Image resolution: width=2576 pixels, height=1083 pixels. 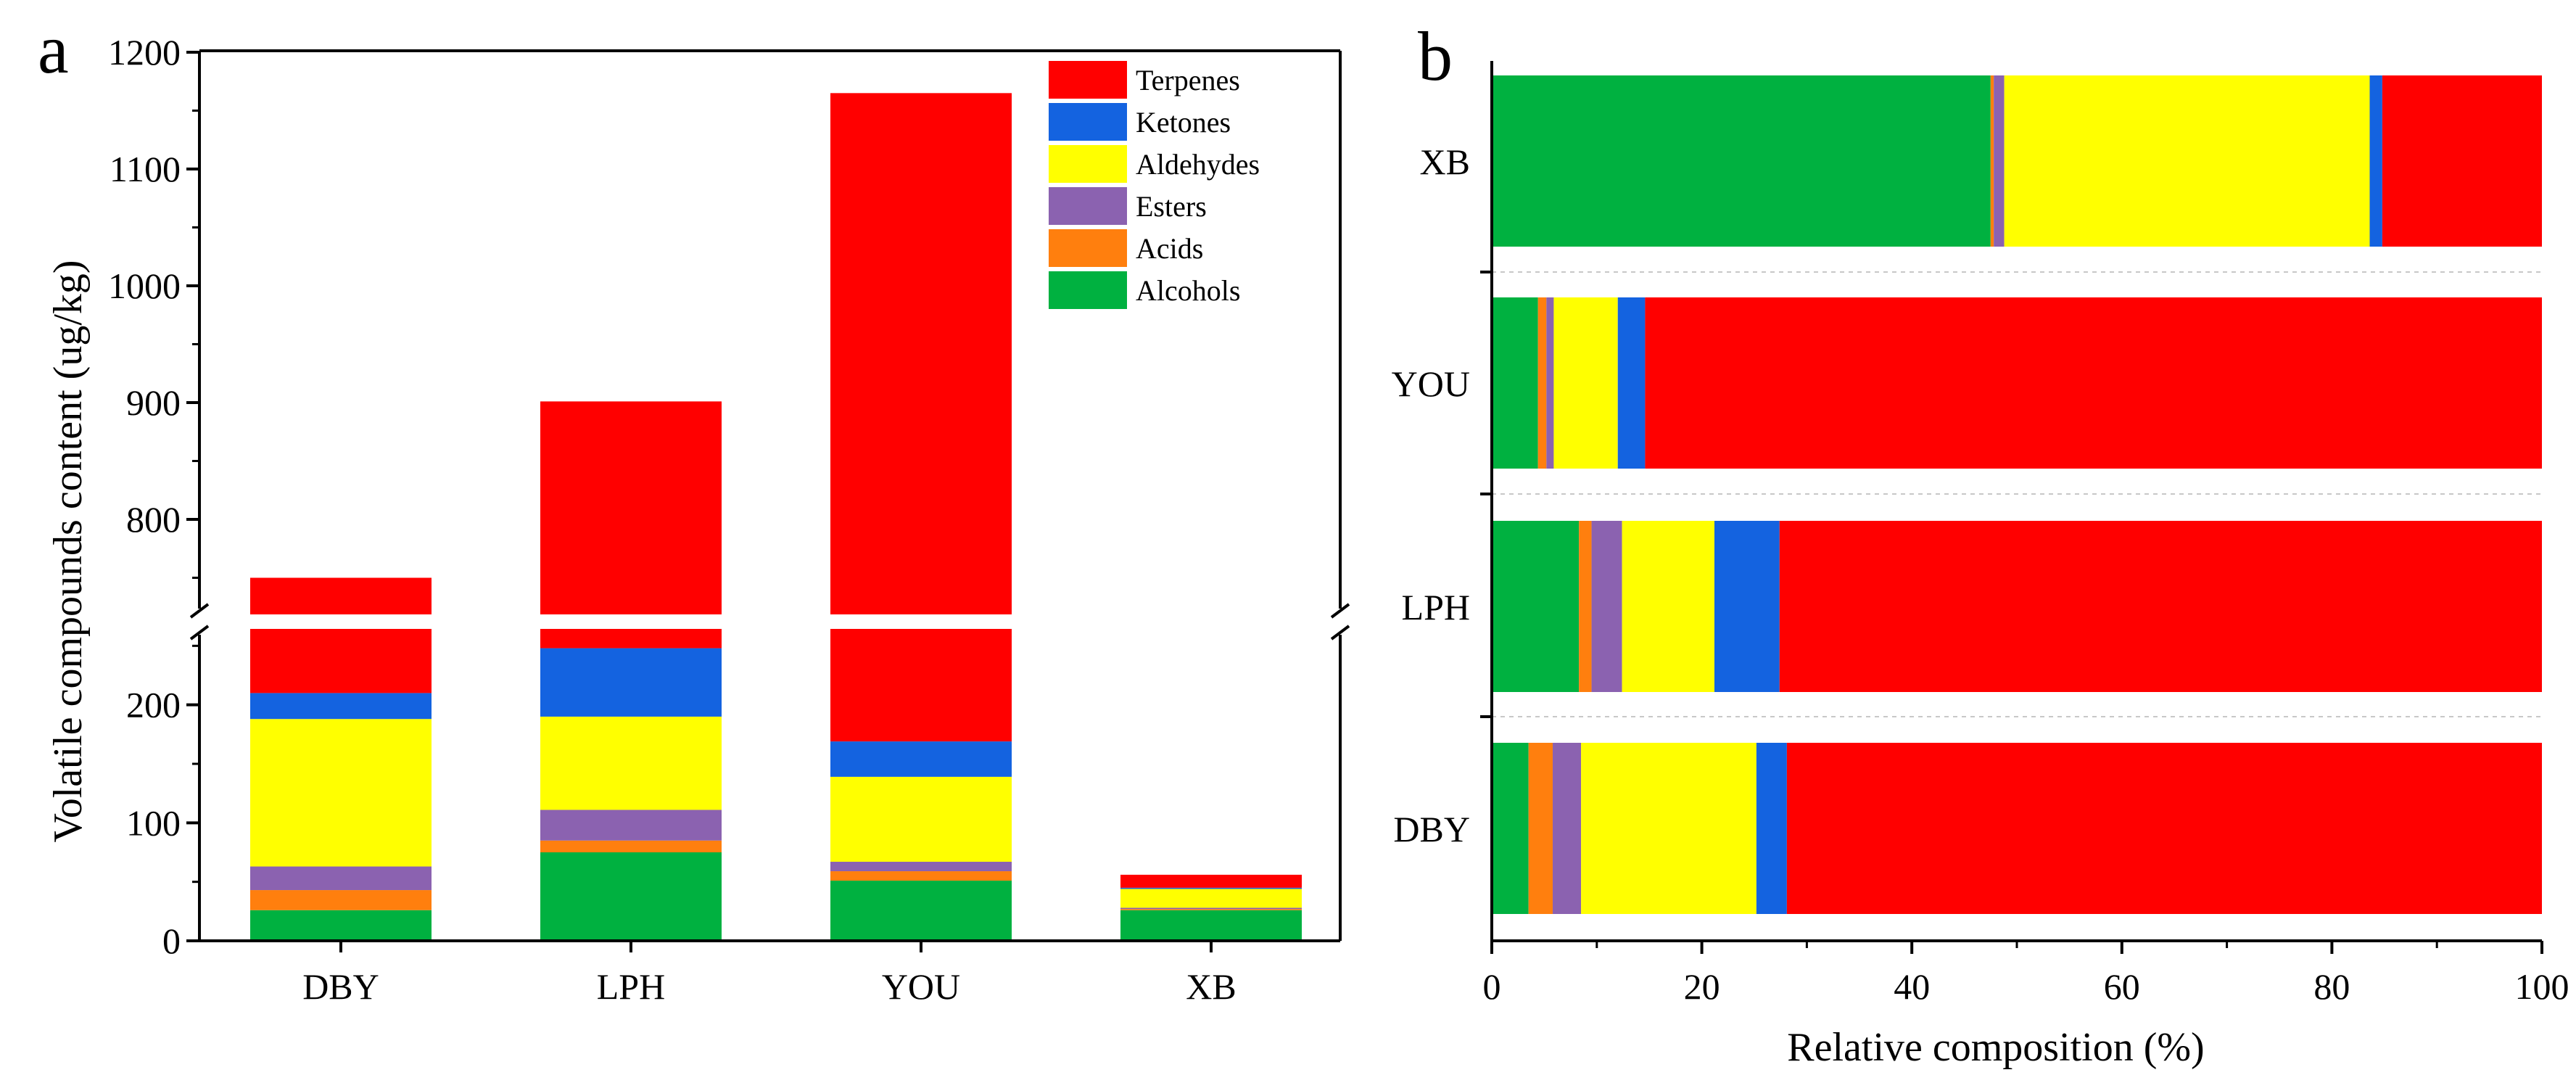 I want to click on legend-label-acids: Acids, so click(x=1169, y=248).